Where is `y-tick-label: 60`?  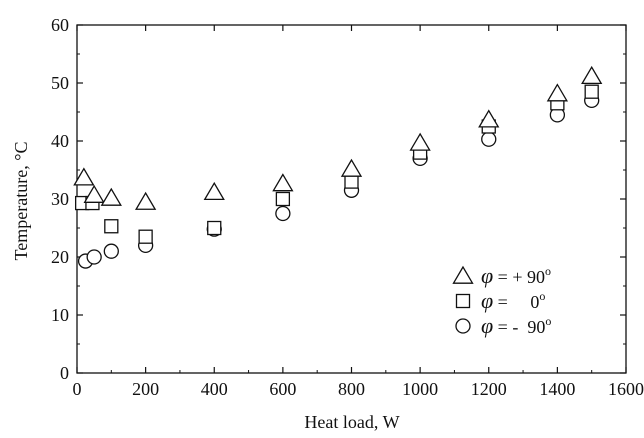 y-tick-label: 60 is located at coordinates (60, 25).